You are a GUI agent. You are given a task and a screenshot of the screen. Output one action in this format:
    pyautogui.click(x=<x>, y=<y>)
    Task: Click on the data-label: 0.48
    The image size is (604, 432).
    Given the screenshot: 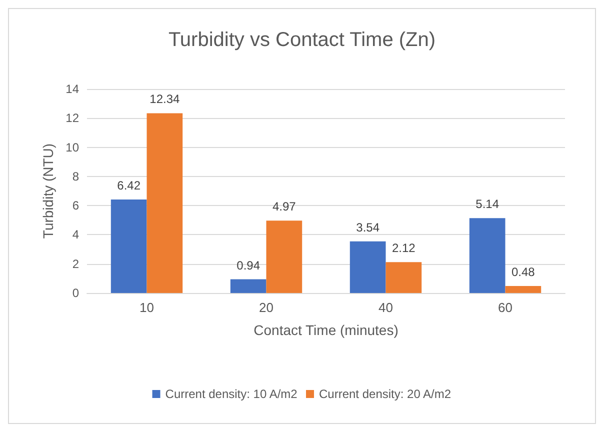 What is the action you would take?
    pyautogui.click(x=523, y=272)
    